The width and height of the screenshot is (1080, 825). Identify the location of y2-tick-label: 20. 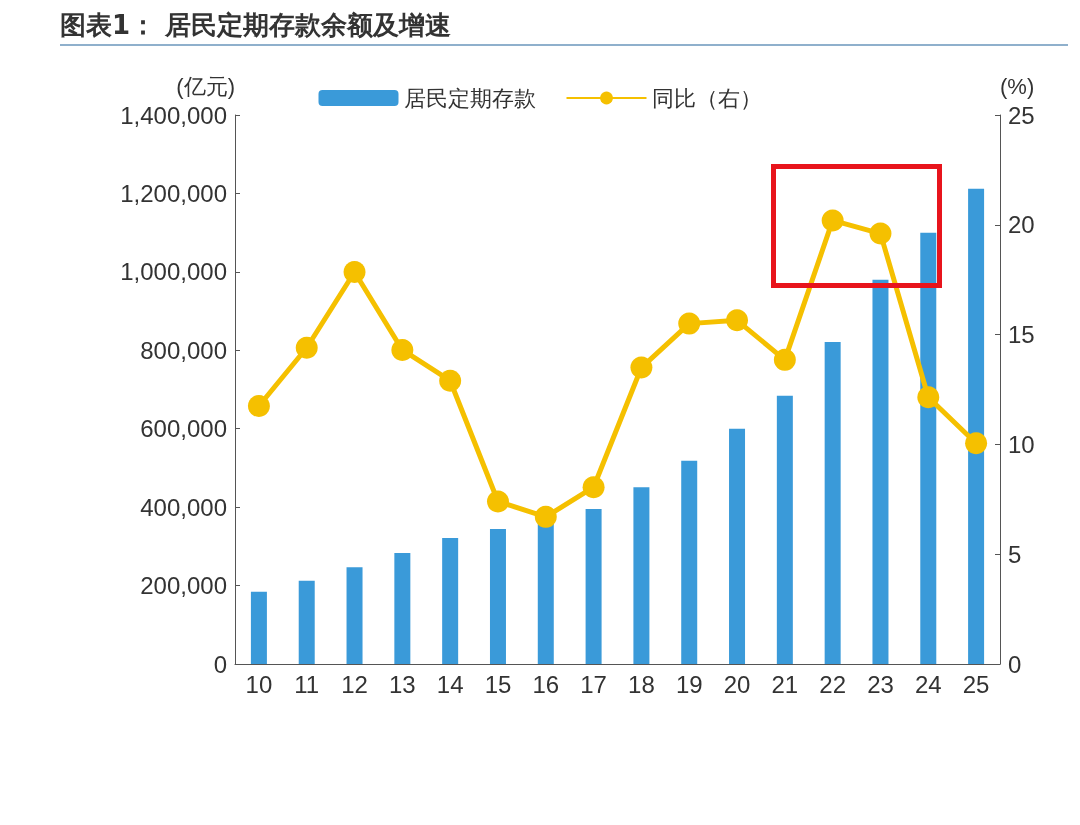
(1021, 225).